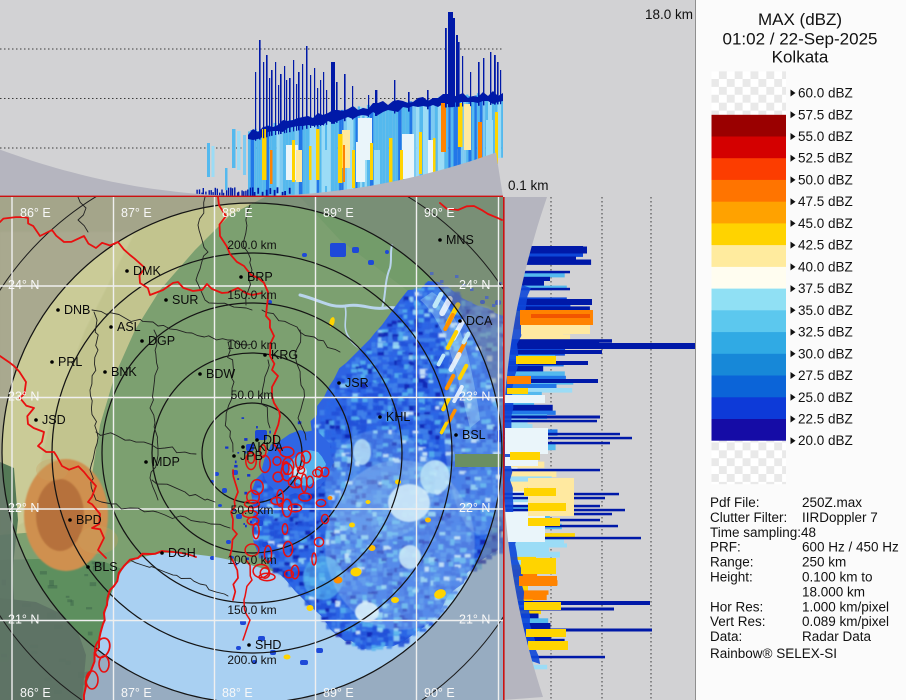  What do you see at coordinates (260, 277) in the screenshot?
I see `svg-text: BRP` at bounding box center [260, 277].